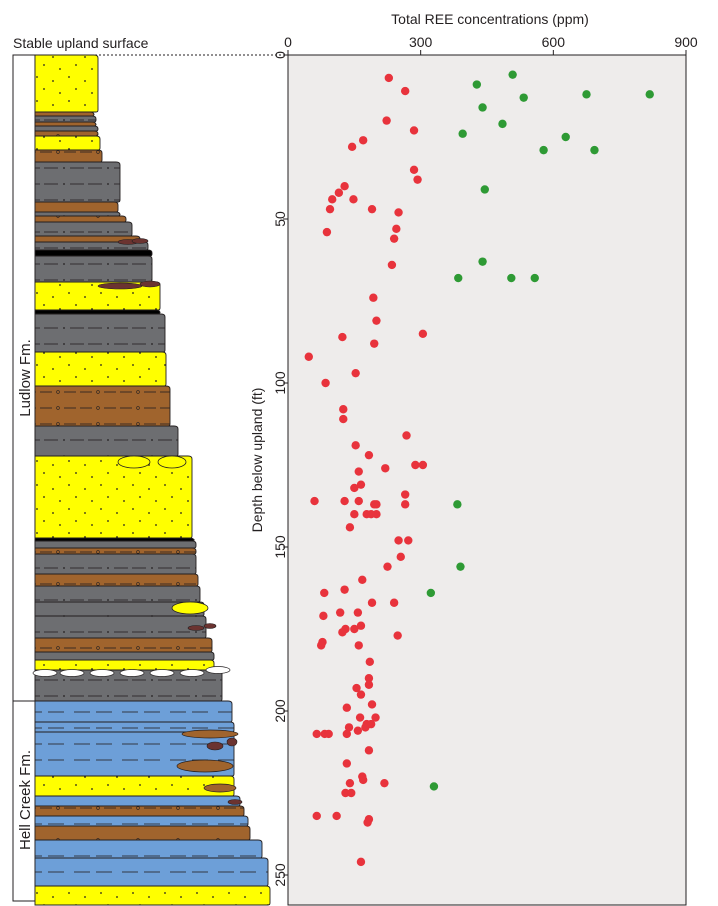  What do you see at coordinates (97, 312) in the screenshot?
I see `lignite-bed` at bounding box center [97, 312].